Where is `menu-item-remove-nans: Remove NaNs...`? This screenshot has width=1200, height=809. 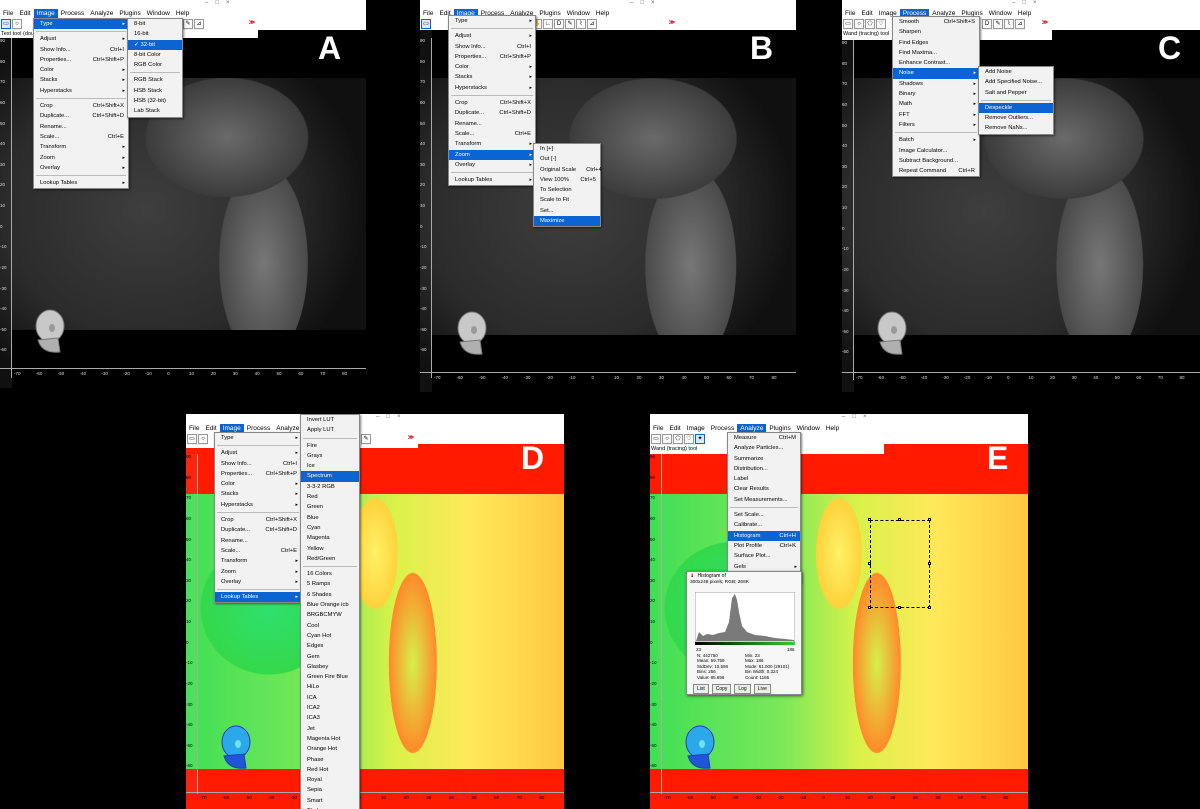
menu-item-remove-nans: Remove NaNs... is located at coordinates (1016, 128).